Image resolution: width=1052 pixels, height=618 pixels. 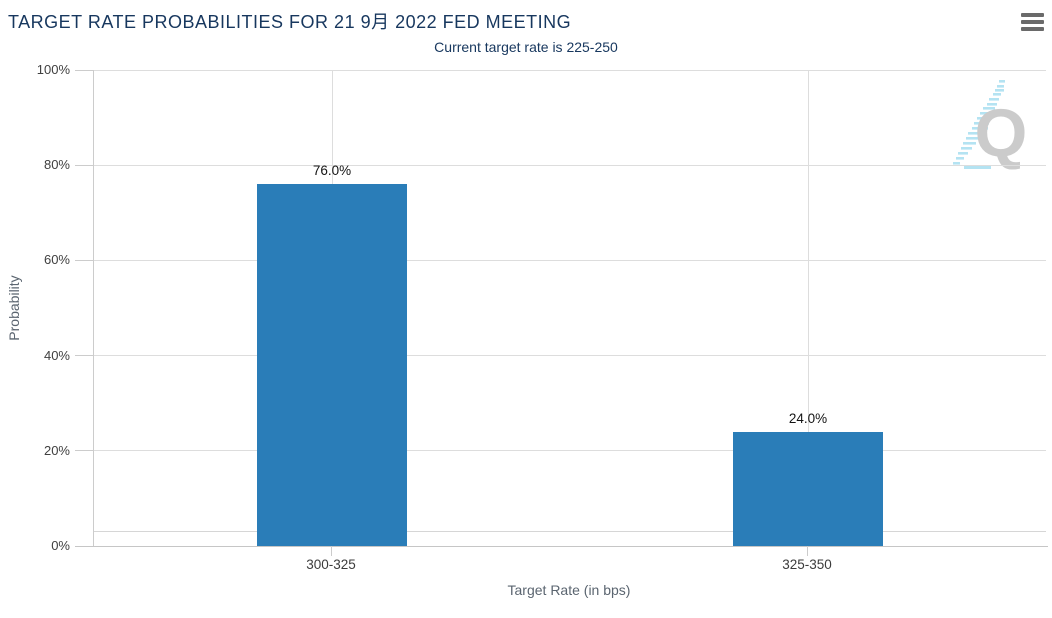 I want to click on gridline-v, so click(x=808, y=308).